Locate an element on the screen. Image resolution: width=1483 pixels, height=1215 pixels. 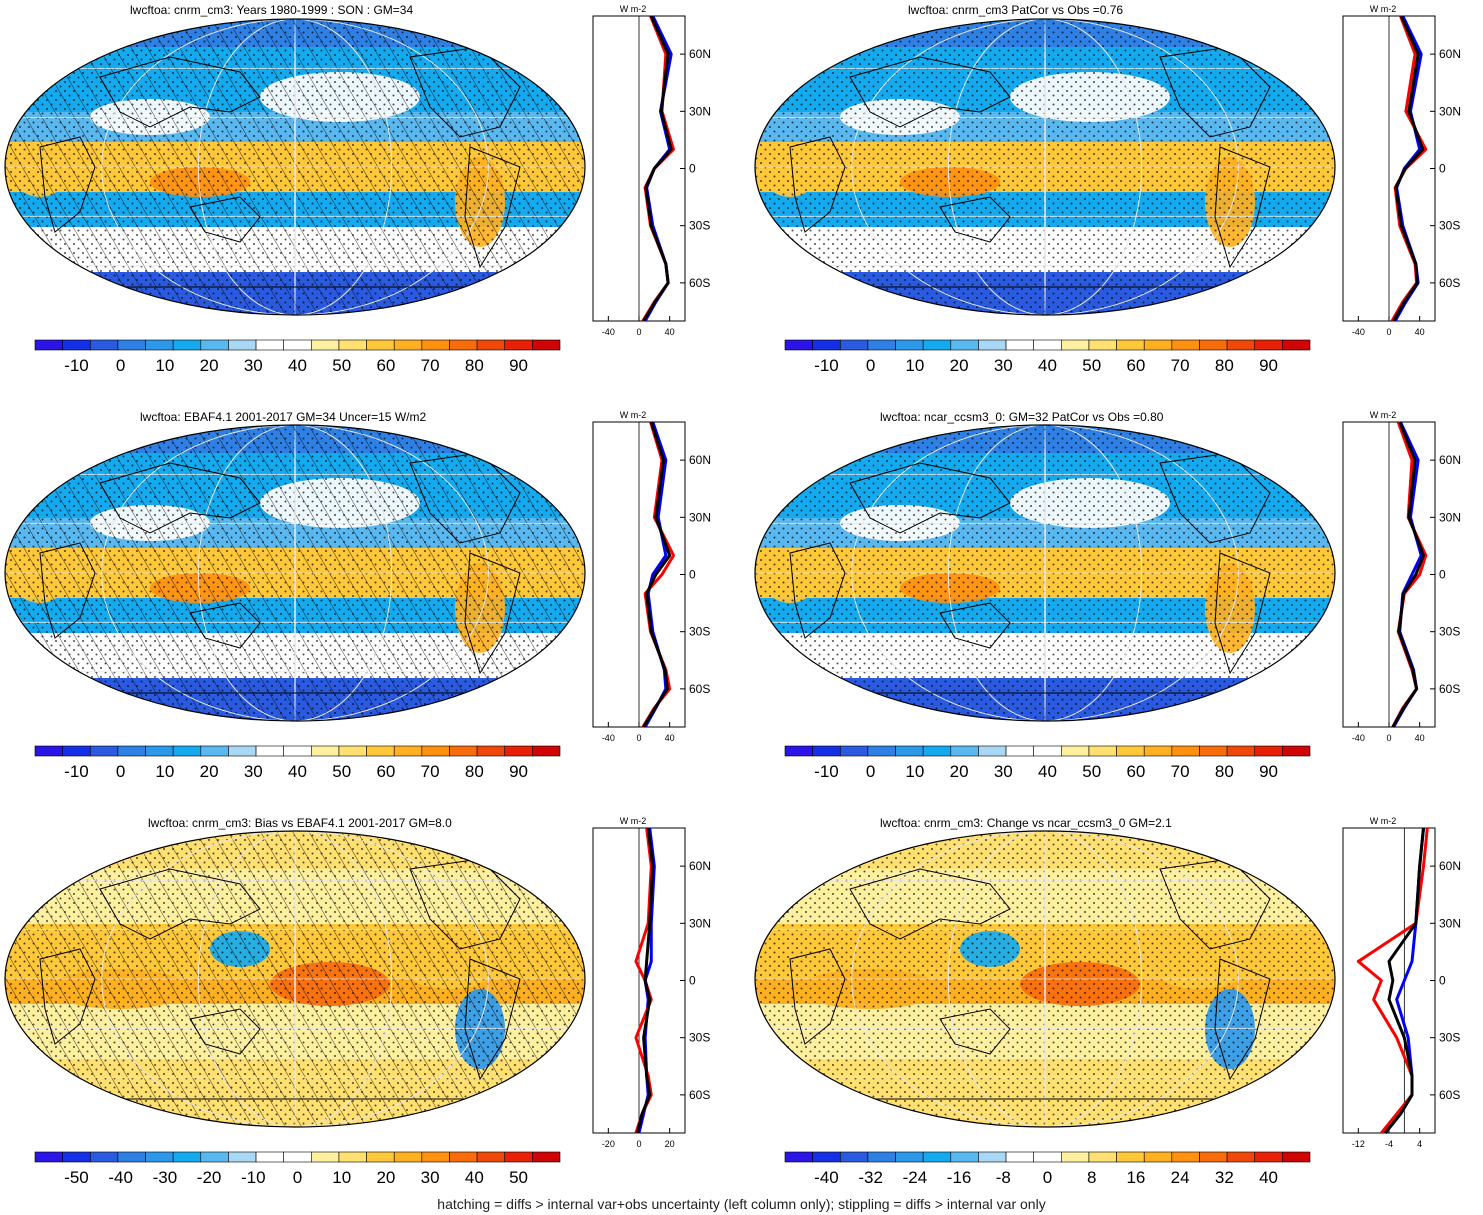
colorbar-label: -40 is located at coordinates (826, 1177).